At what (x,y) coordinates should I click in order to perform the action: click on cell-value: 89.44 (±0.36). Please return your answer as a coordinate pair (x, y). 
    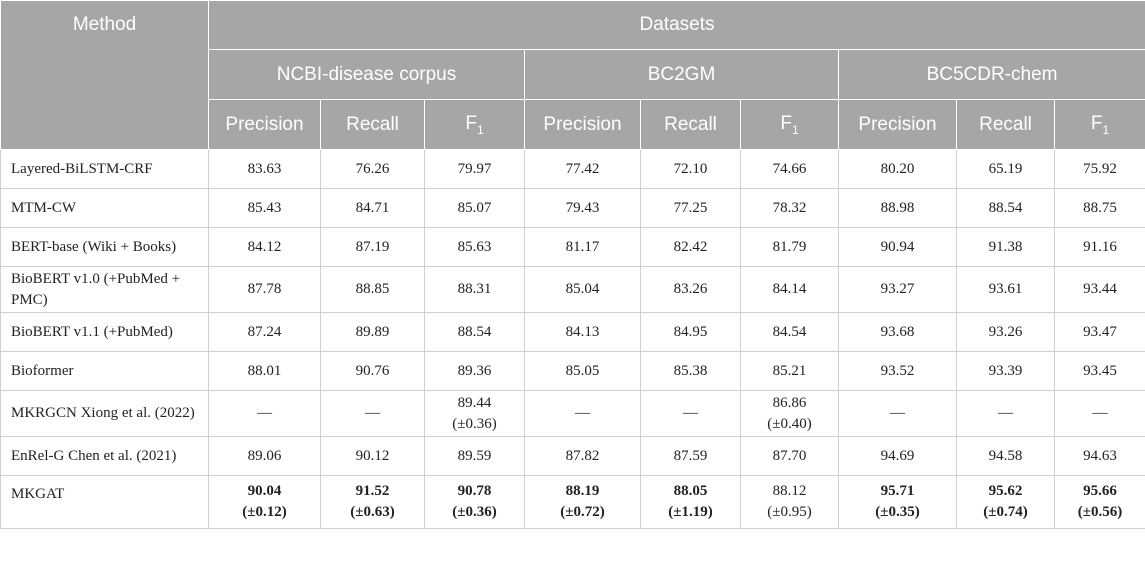
    Looking at the image, I should click on (474, 413).